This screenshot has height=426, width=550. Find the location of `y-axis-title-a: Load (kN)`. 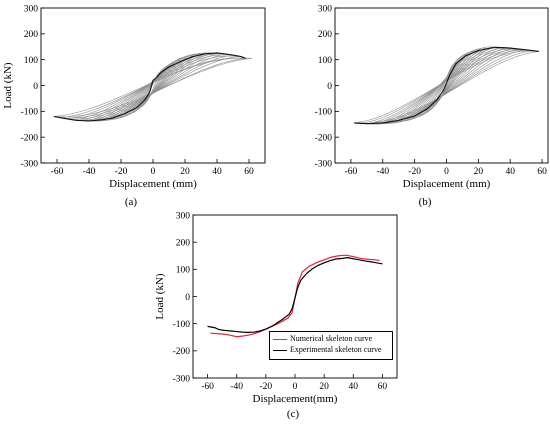

y-axis-title-a: Load (kN) is located at coordinates (8, 85).